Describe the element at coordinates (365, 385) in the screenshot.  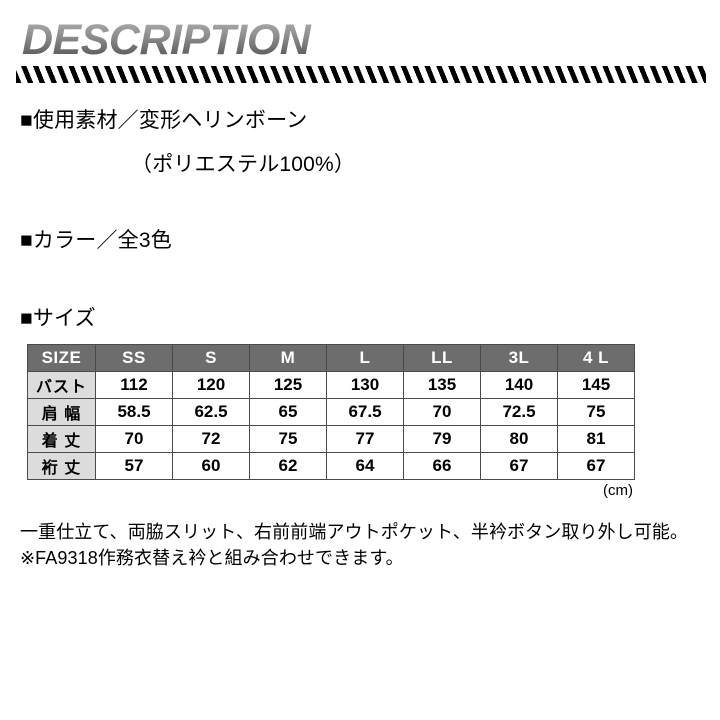
I see `table-cell: 130` at that location.